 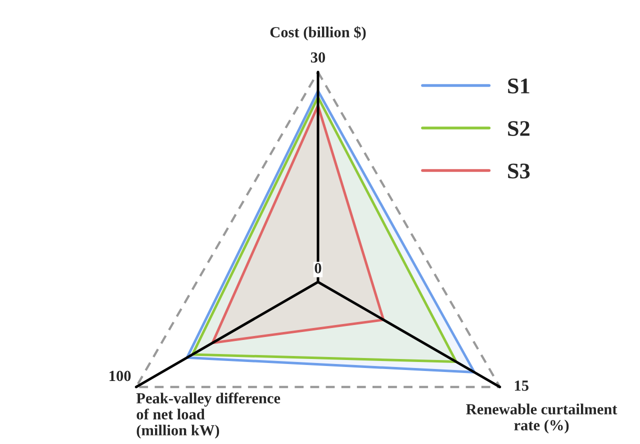 I want to click on spoke-label: Peak-valley difference of net load (million kW), so click(x=208, y=415).